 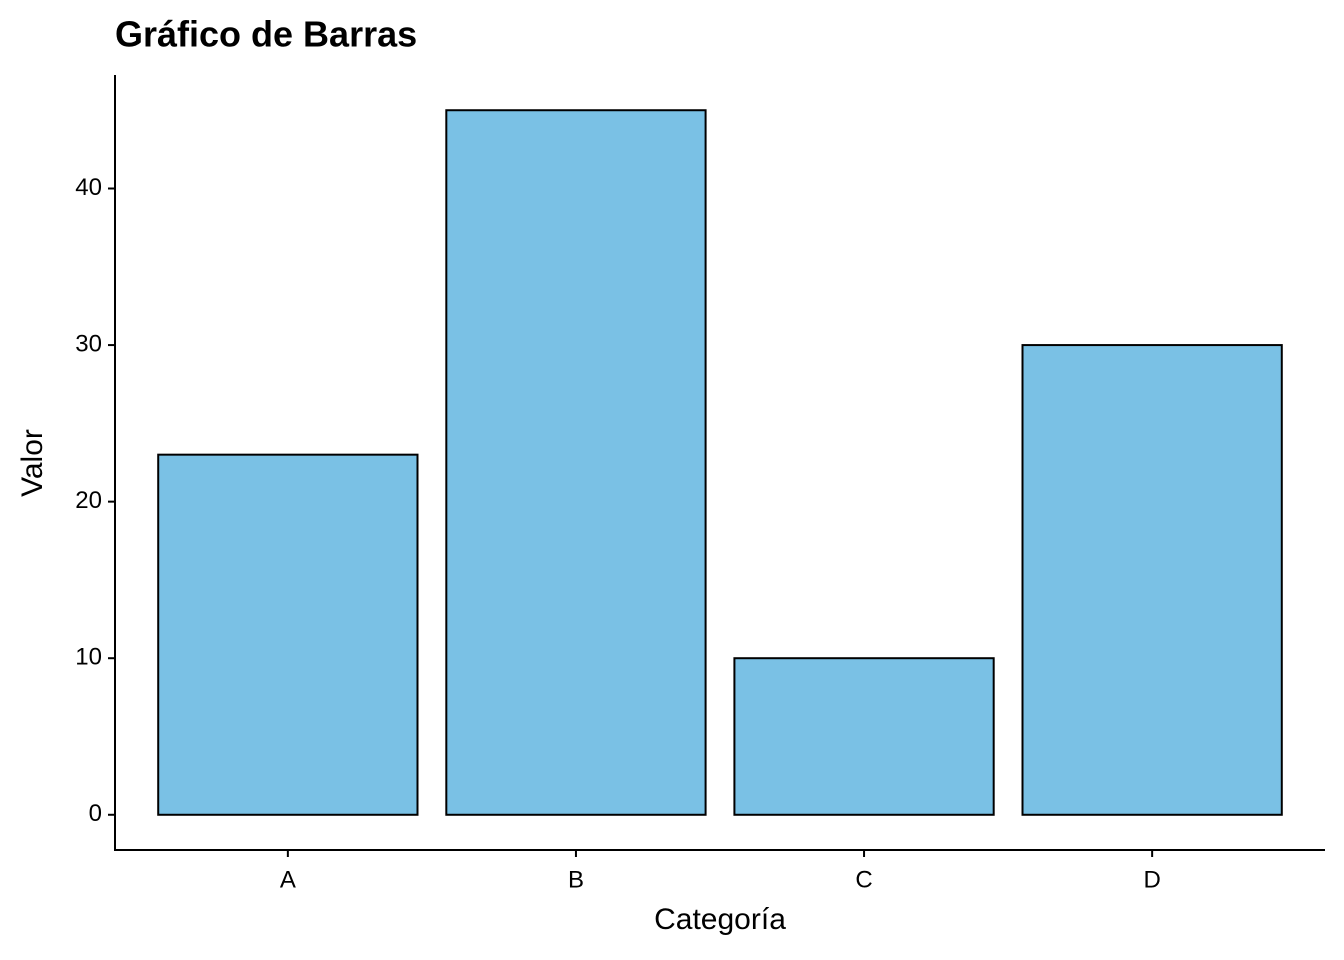 What do you see at coordinates (88, 343) in the screenshot?
I see `y-tick-label: 30` at bounding box center [88, 343].